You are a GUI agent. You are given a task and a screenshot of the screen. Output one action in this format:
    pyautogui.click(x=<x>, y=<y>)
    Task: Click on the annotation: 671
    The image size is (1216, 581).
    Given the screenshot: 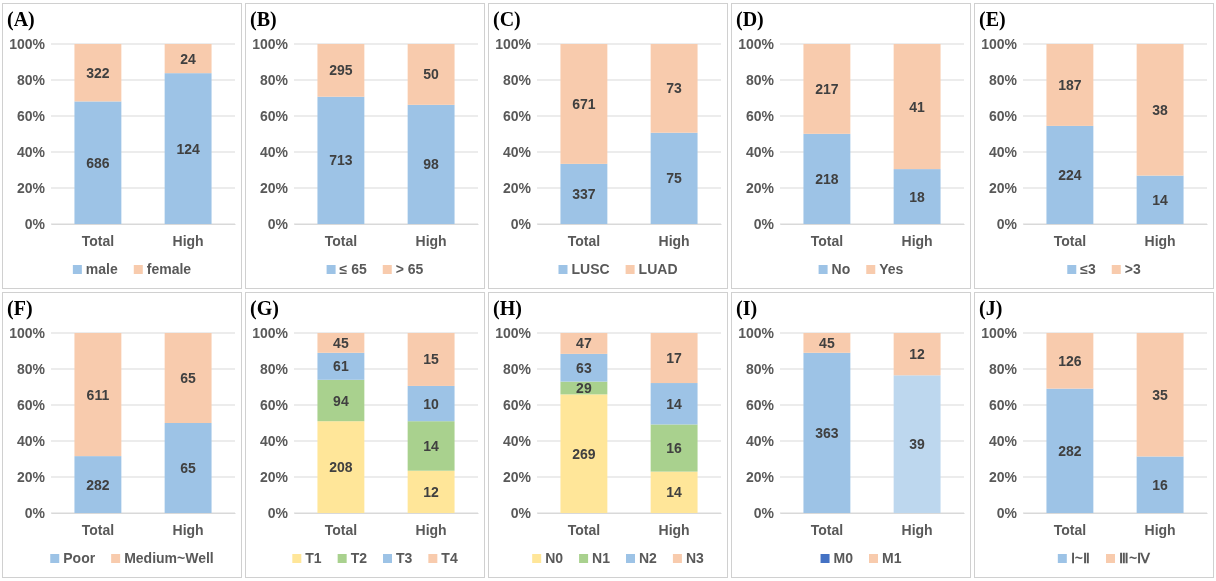 What is the action you would take?
    pyautogui.click(x=584, y=103)
    